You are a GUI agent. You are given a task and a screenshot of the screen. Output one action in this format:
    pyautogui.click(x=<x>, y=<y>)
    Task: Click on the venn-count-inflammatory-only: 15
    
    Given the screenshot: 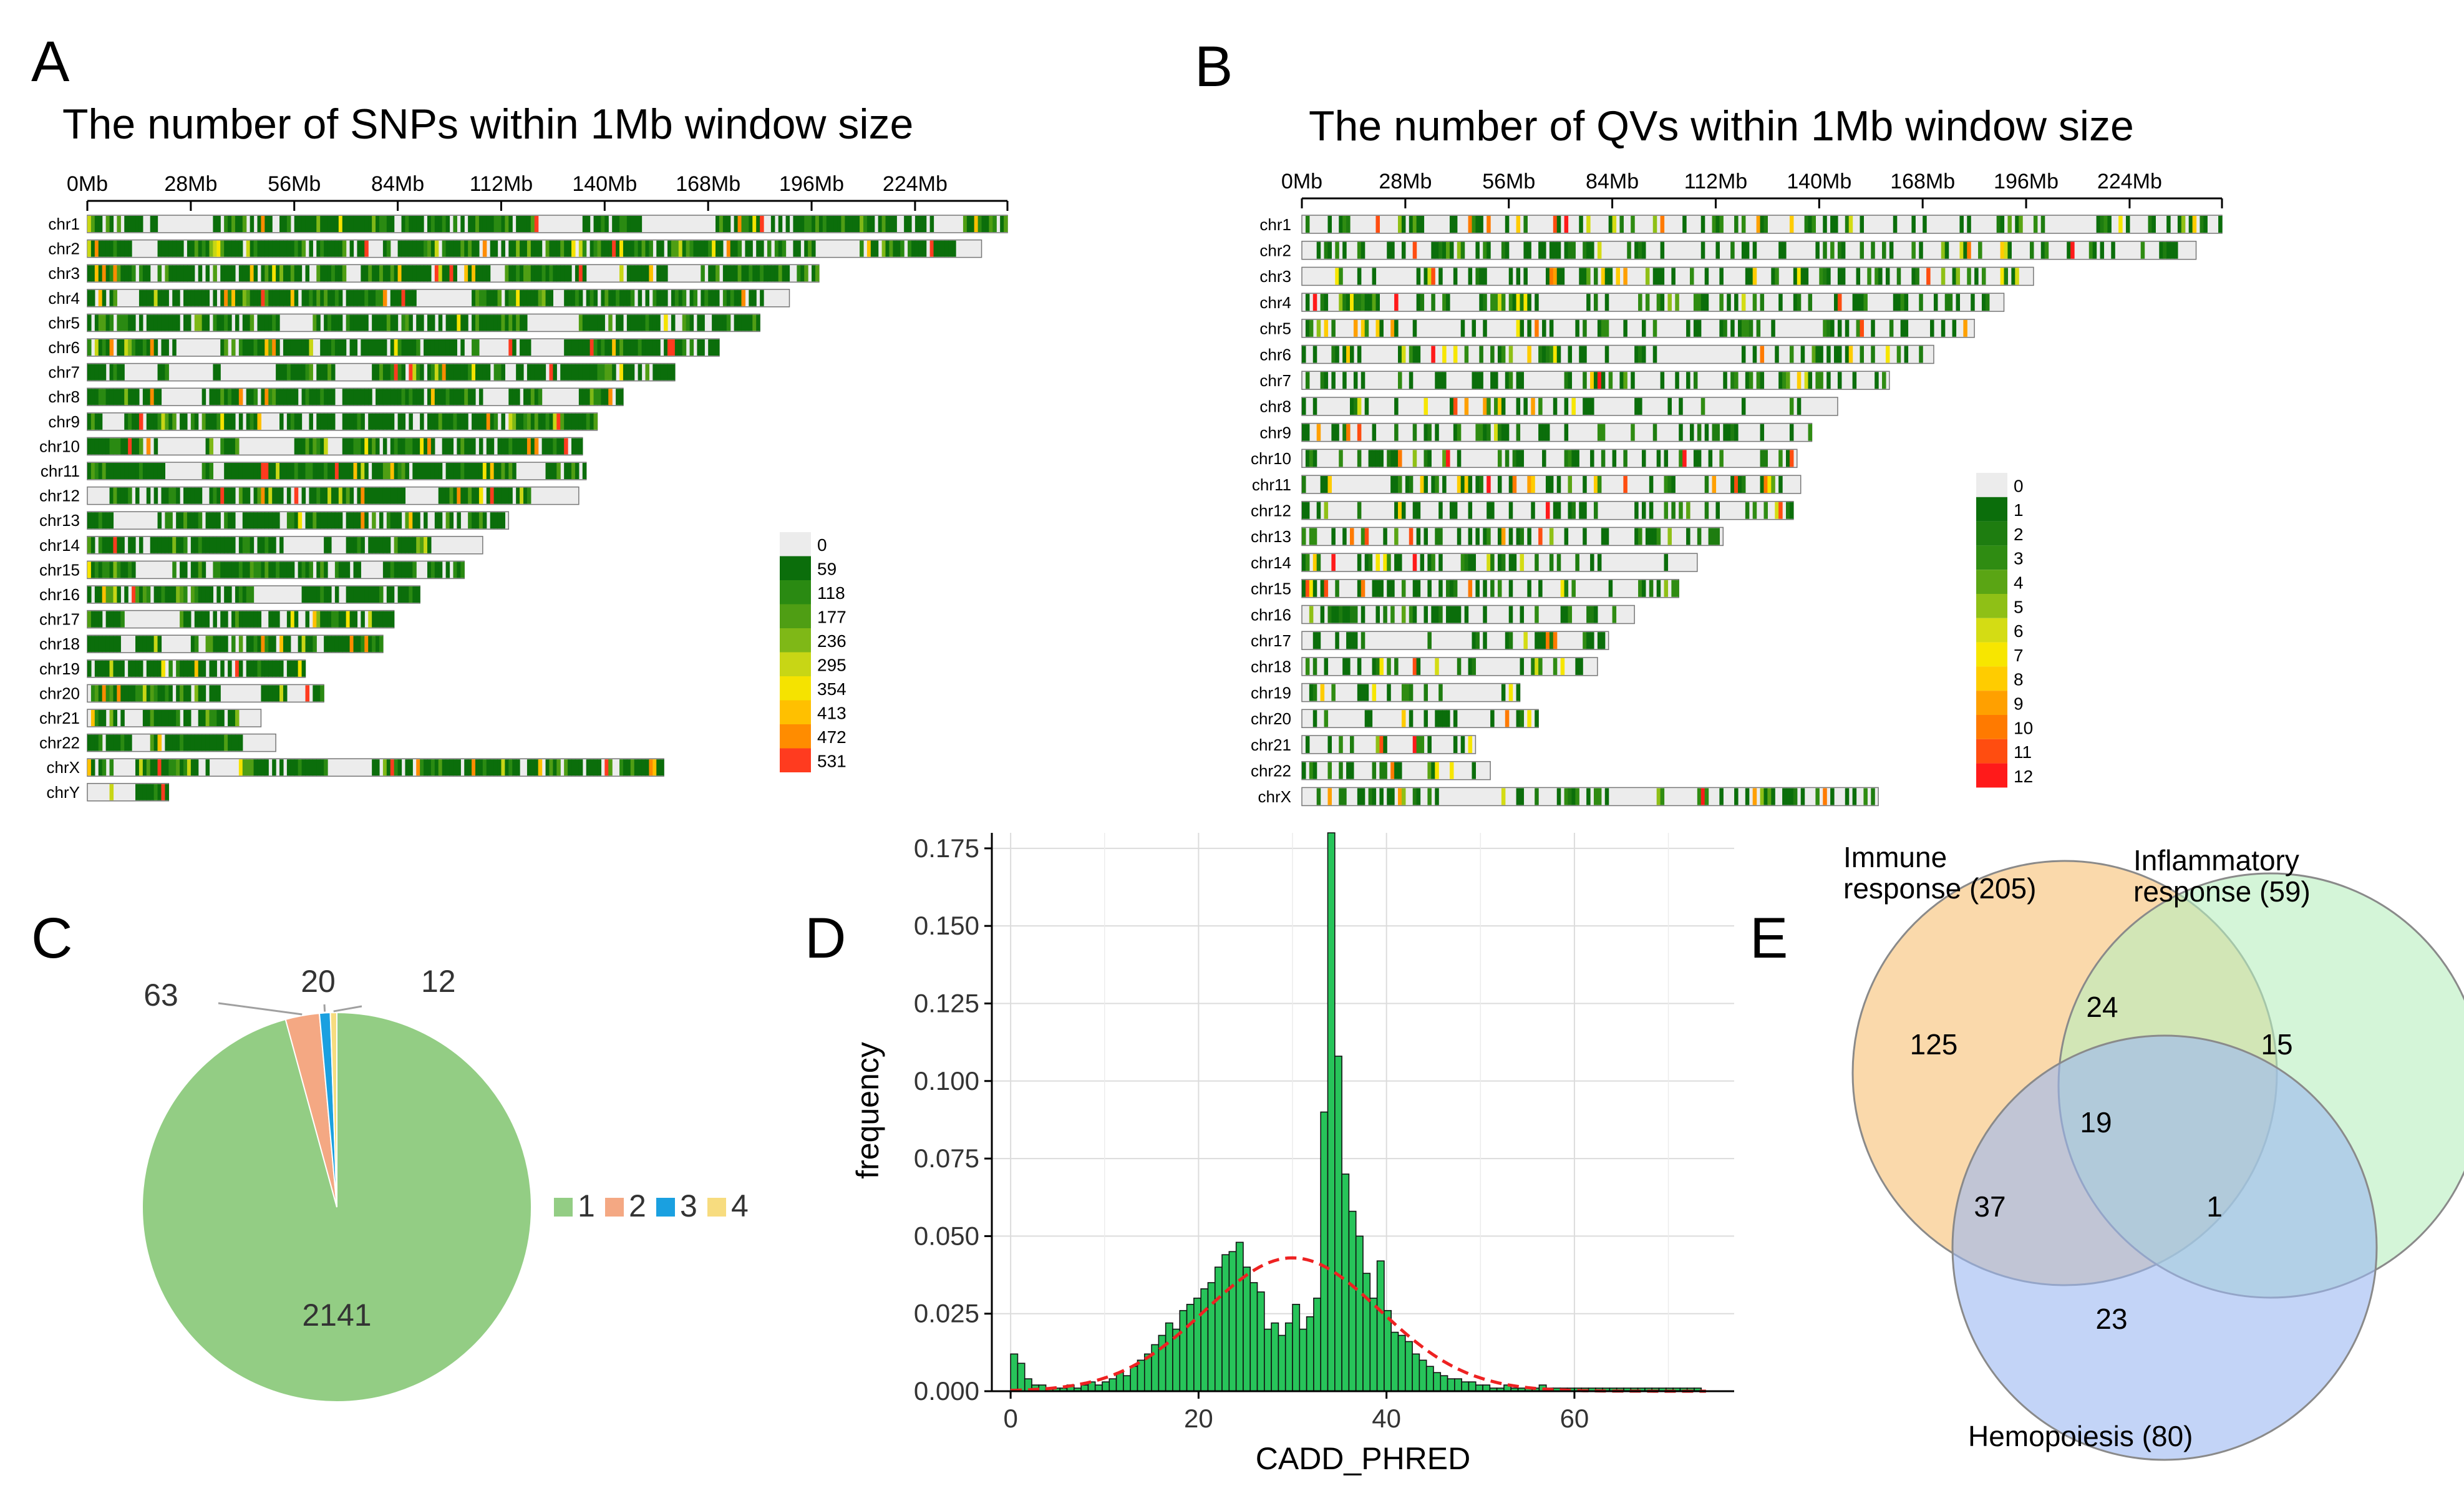 What is the action you would take?
    pyautogui.click(x=2276, y=1044)
    